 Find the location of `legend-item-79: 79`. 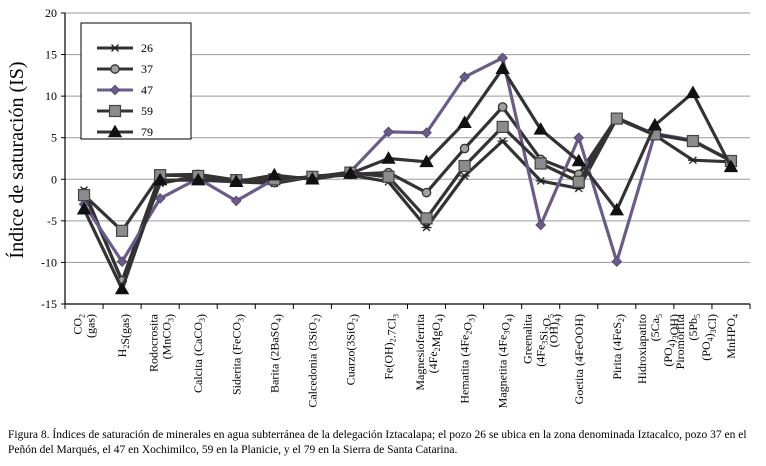

legend-item-79: 79 is located at coordinates (125, 131).